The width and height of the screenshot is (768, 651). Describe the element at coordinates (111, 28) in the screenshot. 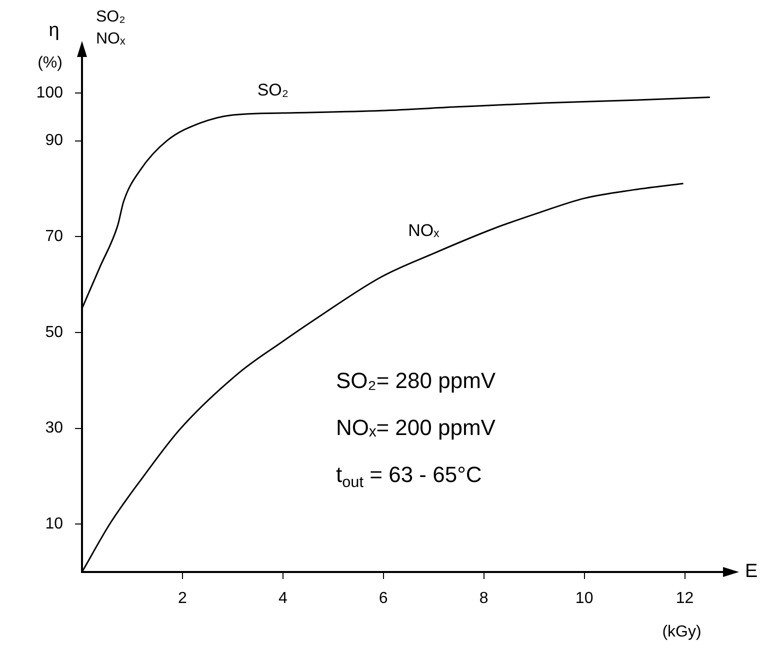

I see `annotation: SO₂ NOₓ` at that location.